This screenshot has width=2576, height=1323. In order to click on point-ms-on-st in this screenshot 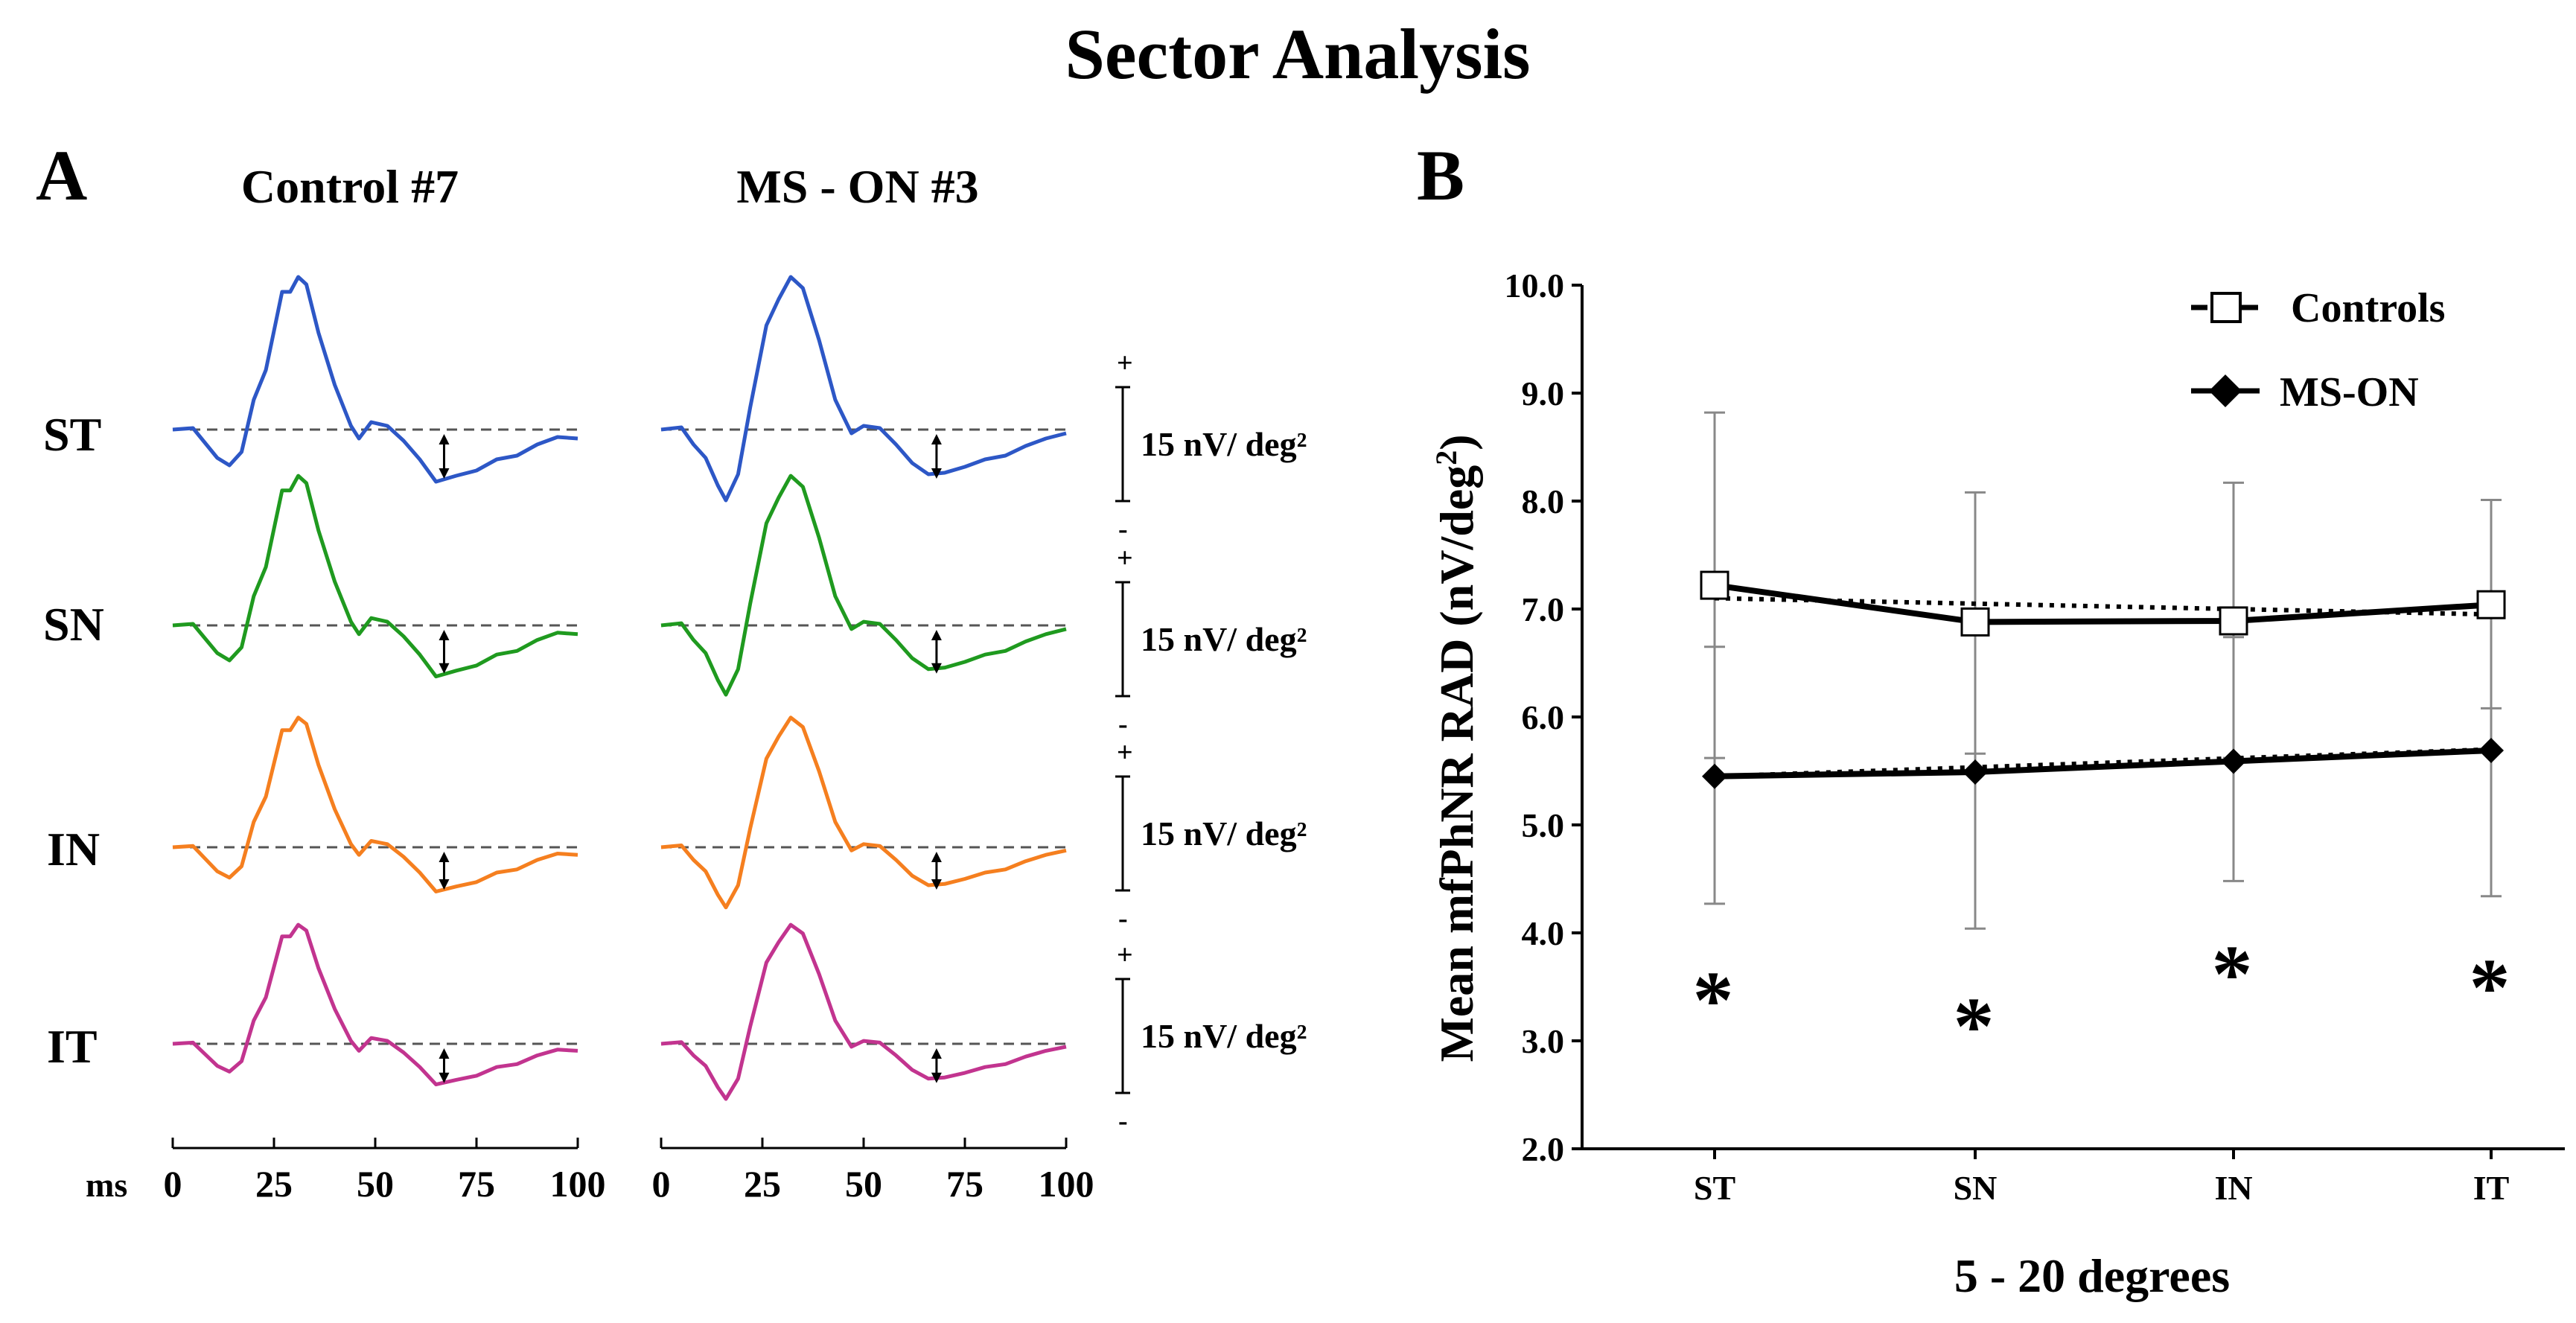, I will do `click(1714, 776)`.